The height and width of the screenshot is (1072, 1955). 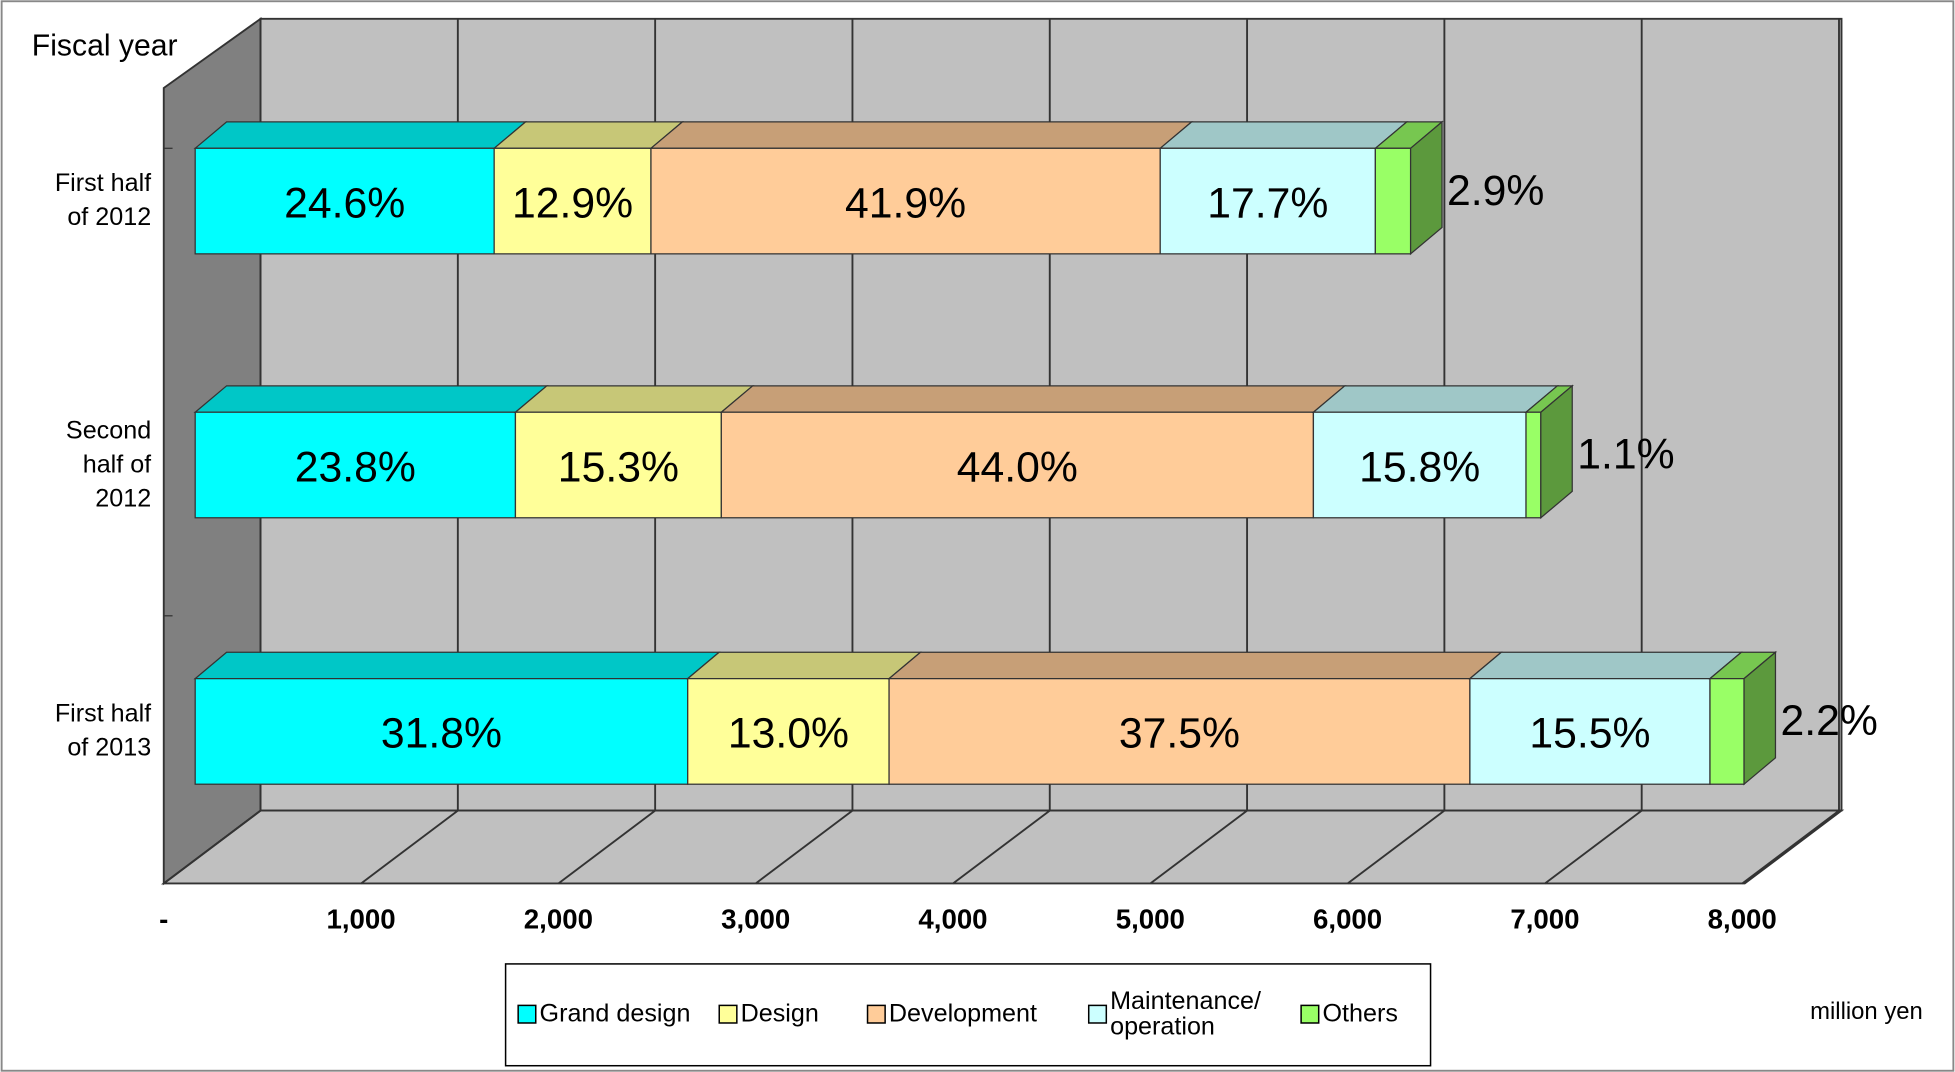 I want to click on data-label: 31.8%, so click(x=441, y=734).